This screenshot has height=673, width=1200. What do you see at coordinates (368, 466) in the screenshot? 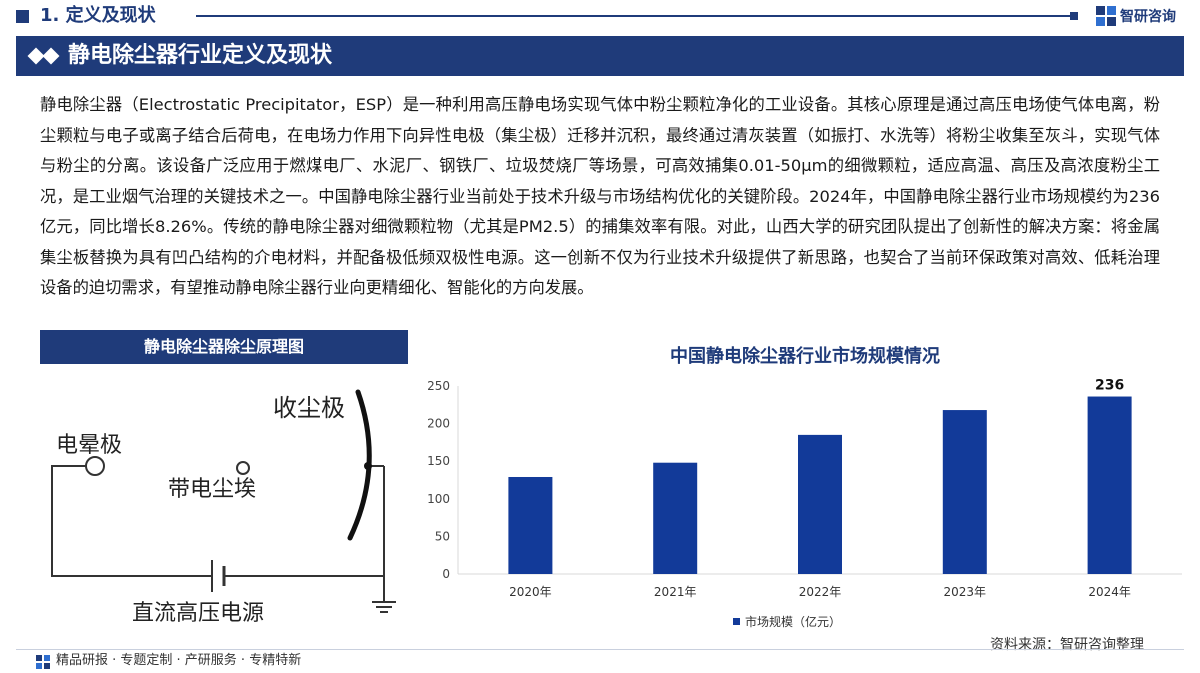
I see `collector-contact` at bounding box center [368, 466].